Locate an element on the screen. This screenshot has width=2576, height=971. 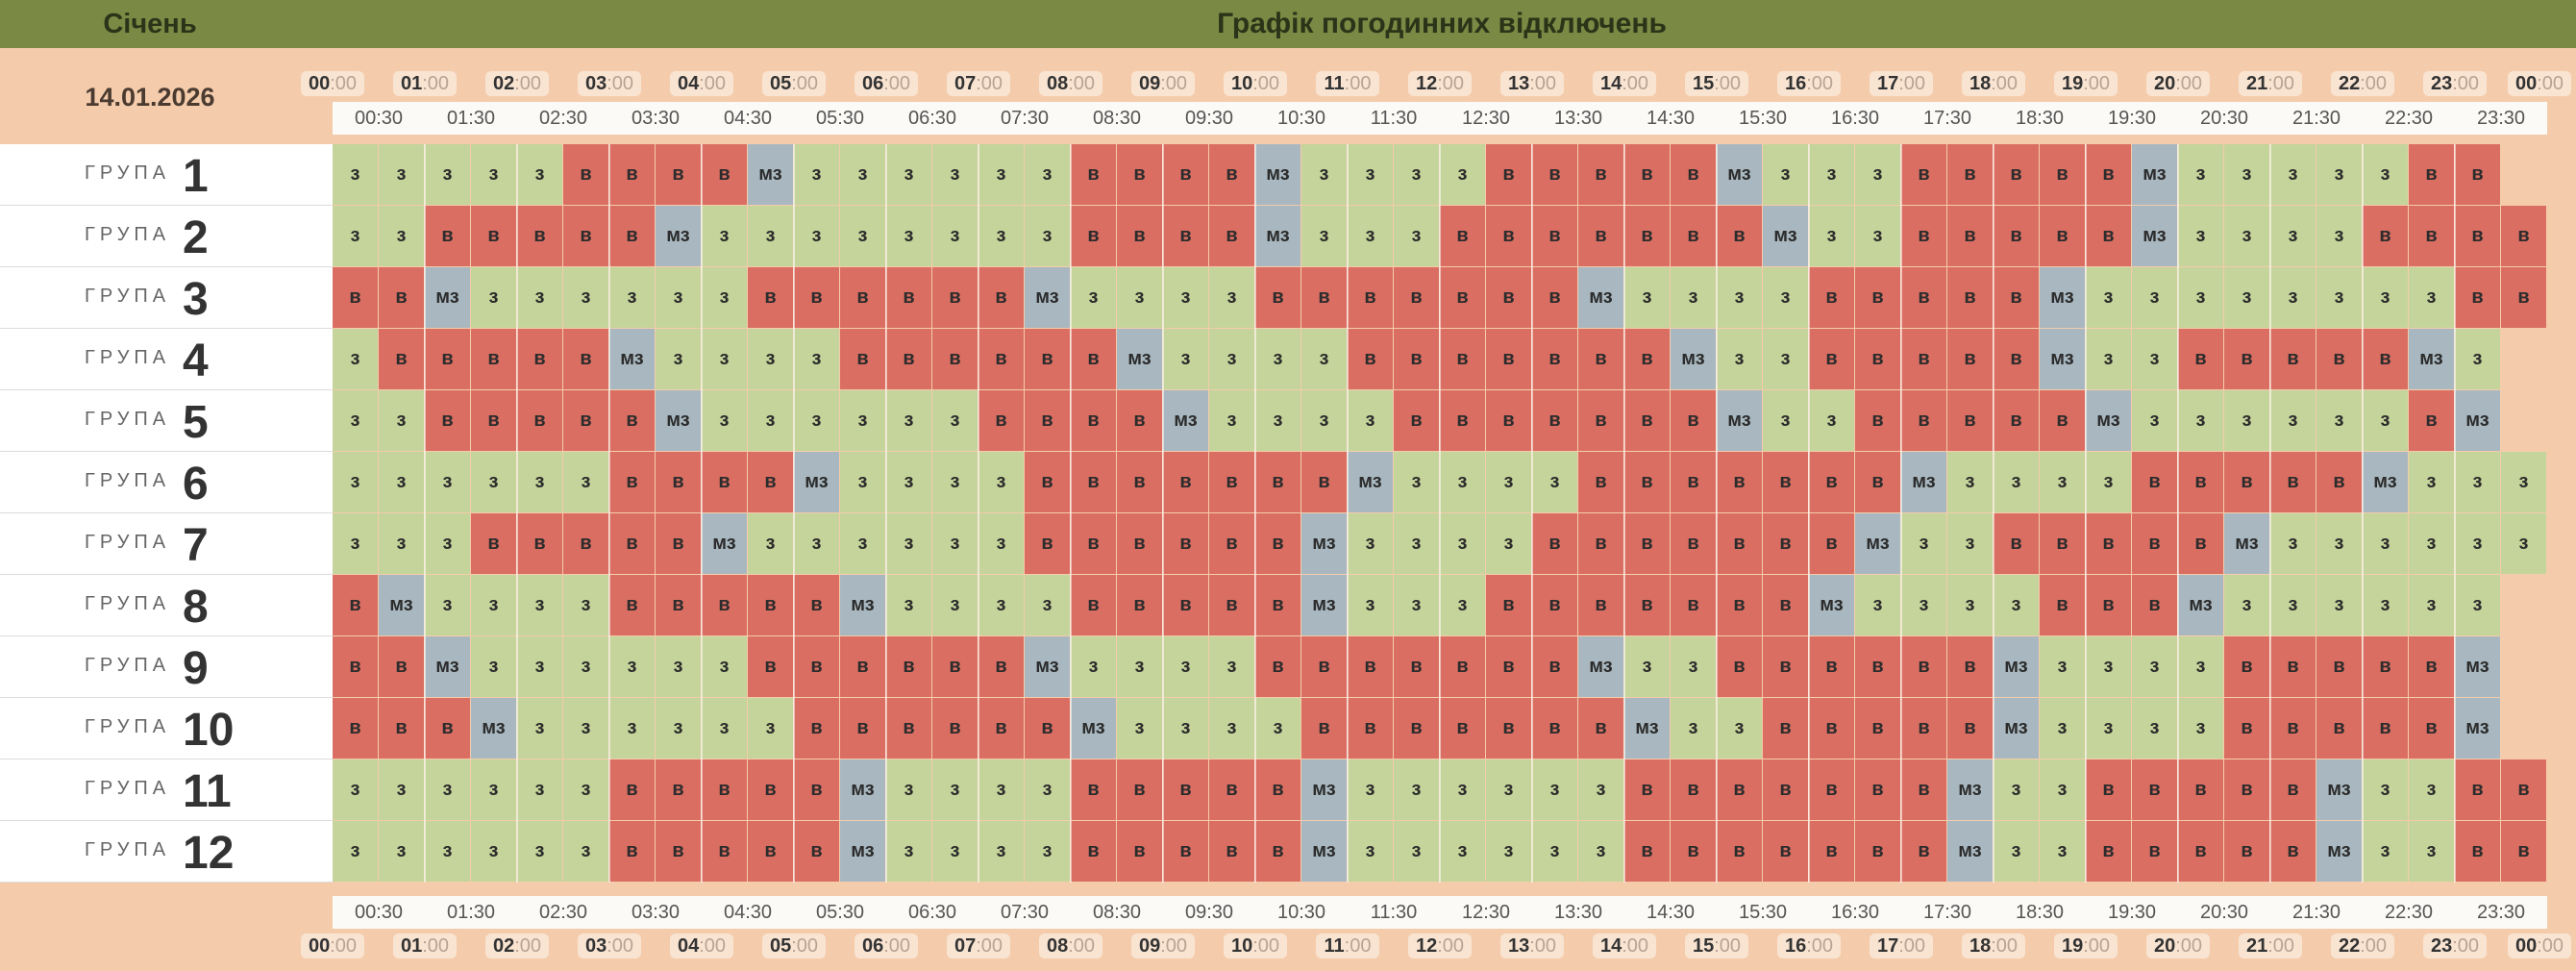
hour-label-bottom: 09:00 is located at coordinates (1163, 946).